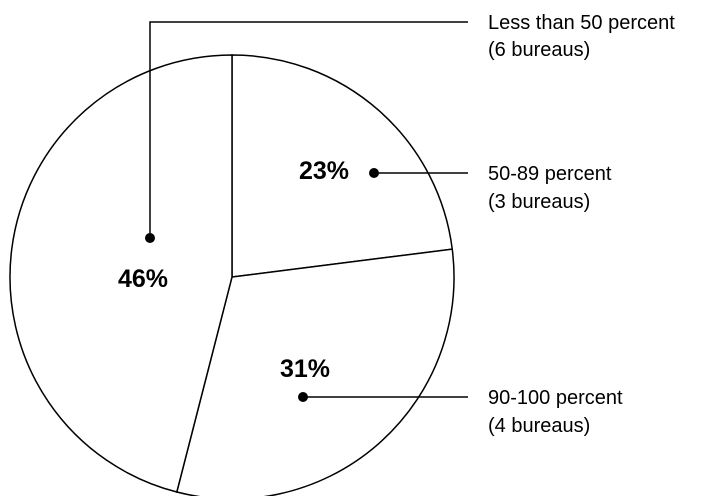  Describe the element at coordinates (143, 279) in the screenshot. I see `pct-label-less-than-50: 46%` at that location.